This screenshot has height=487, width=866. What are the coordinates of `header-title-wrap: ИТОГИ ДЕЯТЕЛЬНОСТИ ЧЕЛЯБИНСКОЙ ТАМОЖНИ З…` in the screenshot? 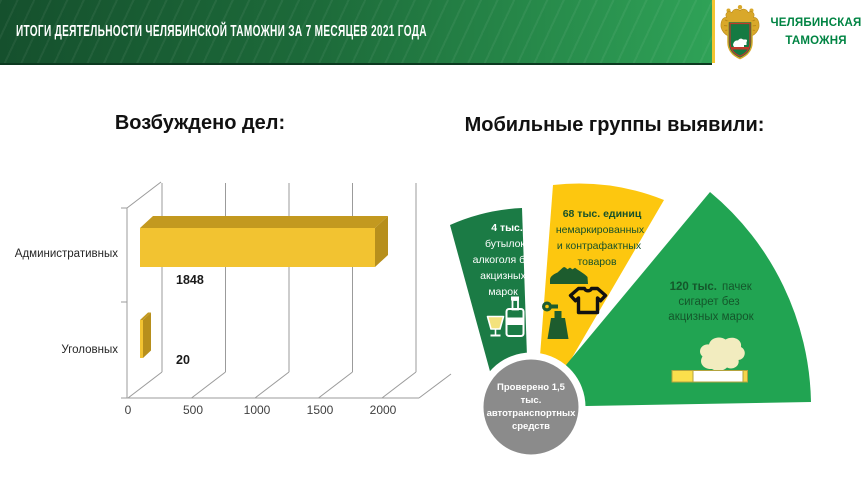 It's located at (342, 31).